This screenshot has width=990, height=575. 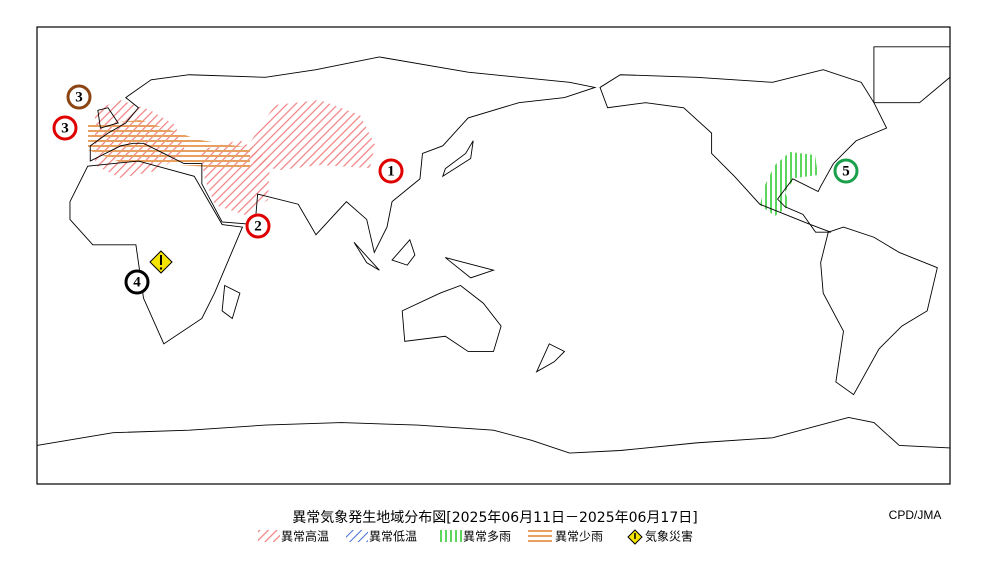 I want to click on marker-label: 1, so click(x=391, y=171).